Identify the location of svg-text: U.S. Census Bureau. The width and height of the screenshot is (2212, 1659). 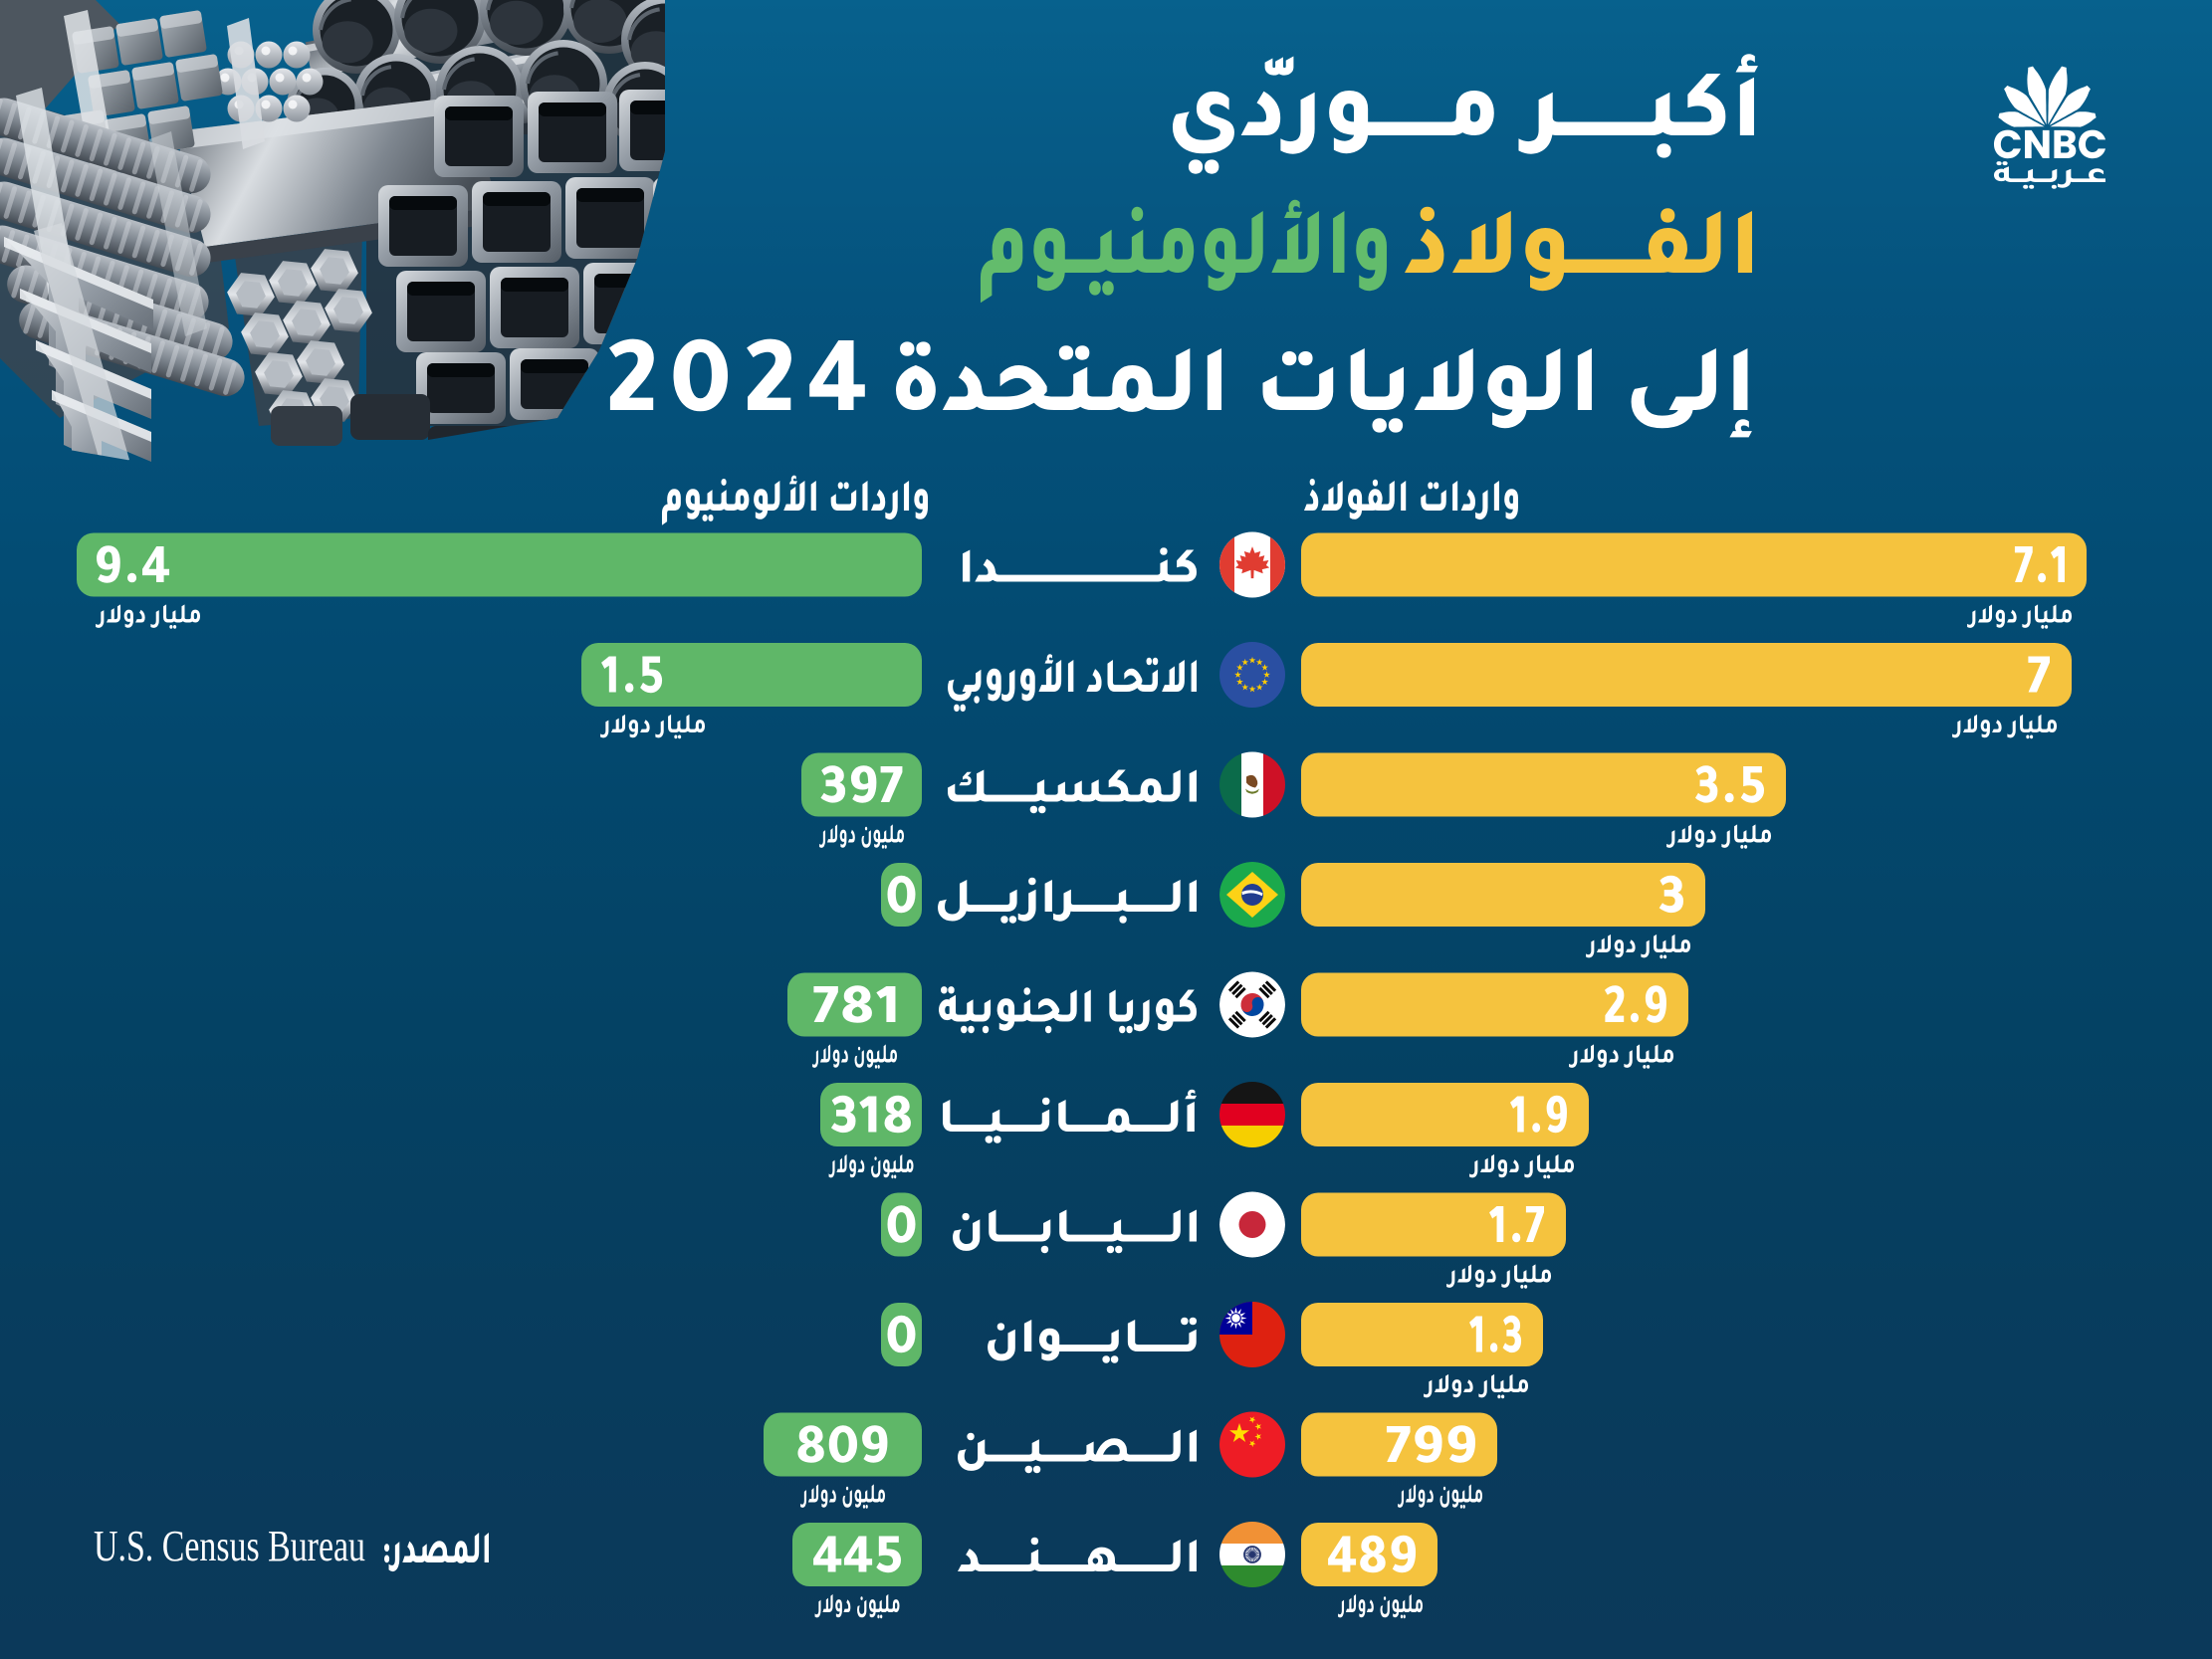
(229, 1546).